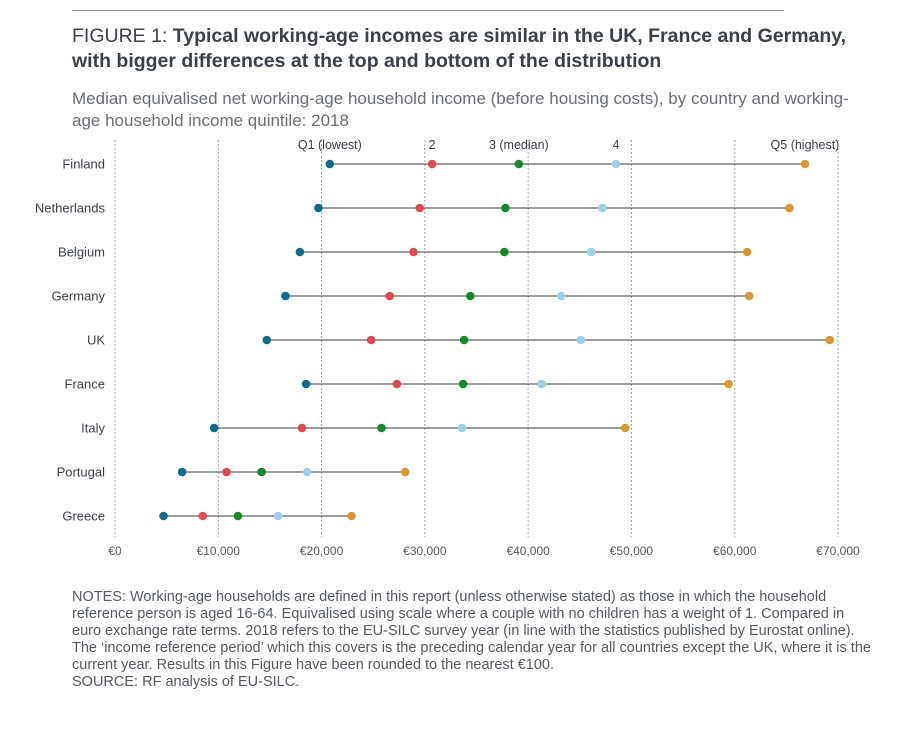 The width and height of the screenshot is (911, 735). What do you see at coordinates (186, 682) in the screenshot?
I see `source-text: SOURCE: RF analysis of EU-SILC.` at bounding box center [186, 682].